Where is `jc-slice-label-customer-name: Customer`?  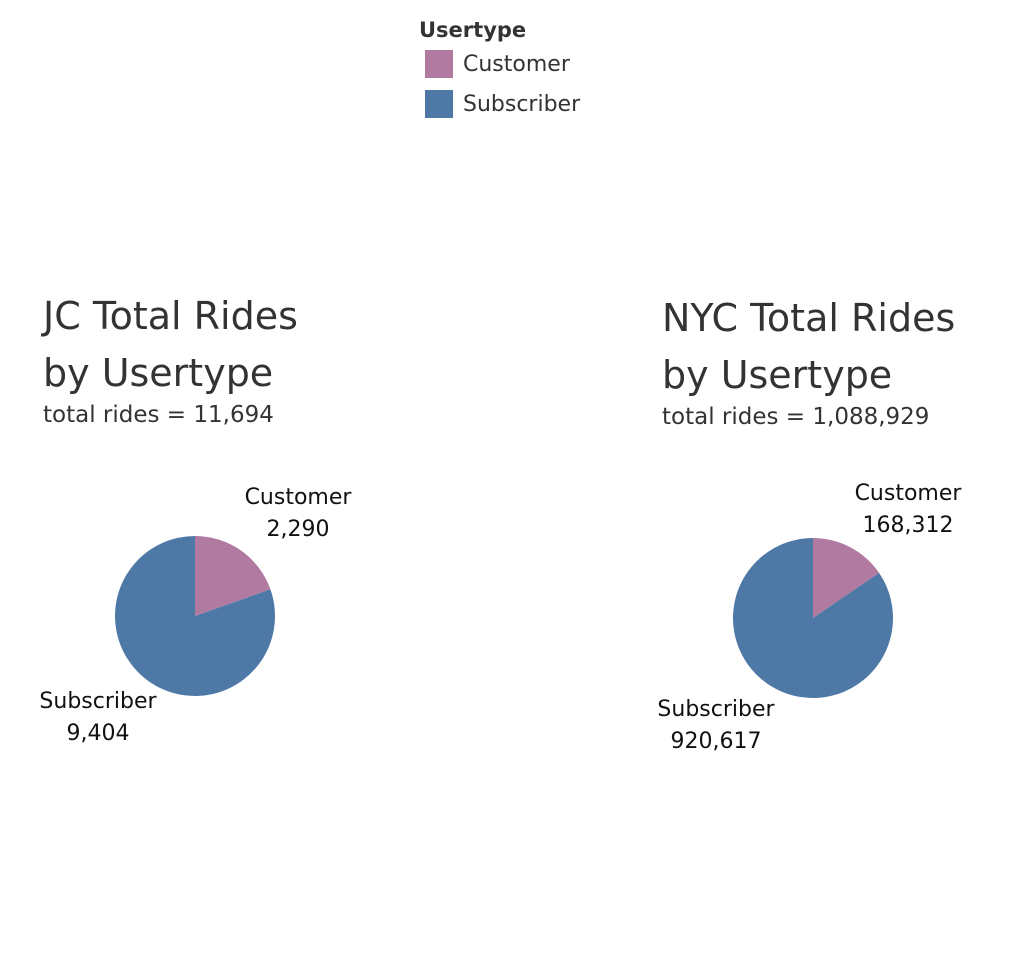 jc-slice-label-customer-name: Customer is located at coordinates (298, 497).